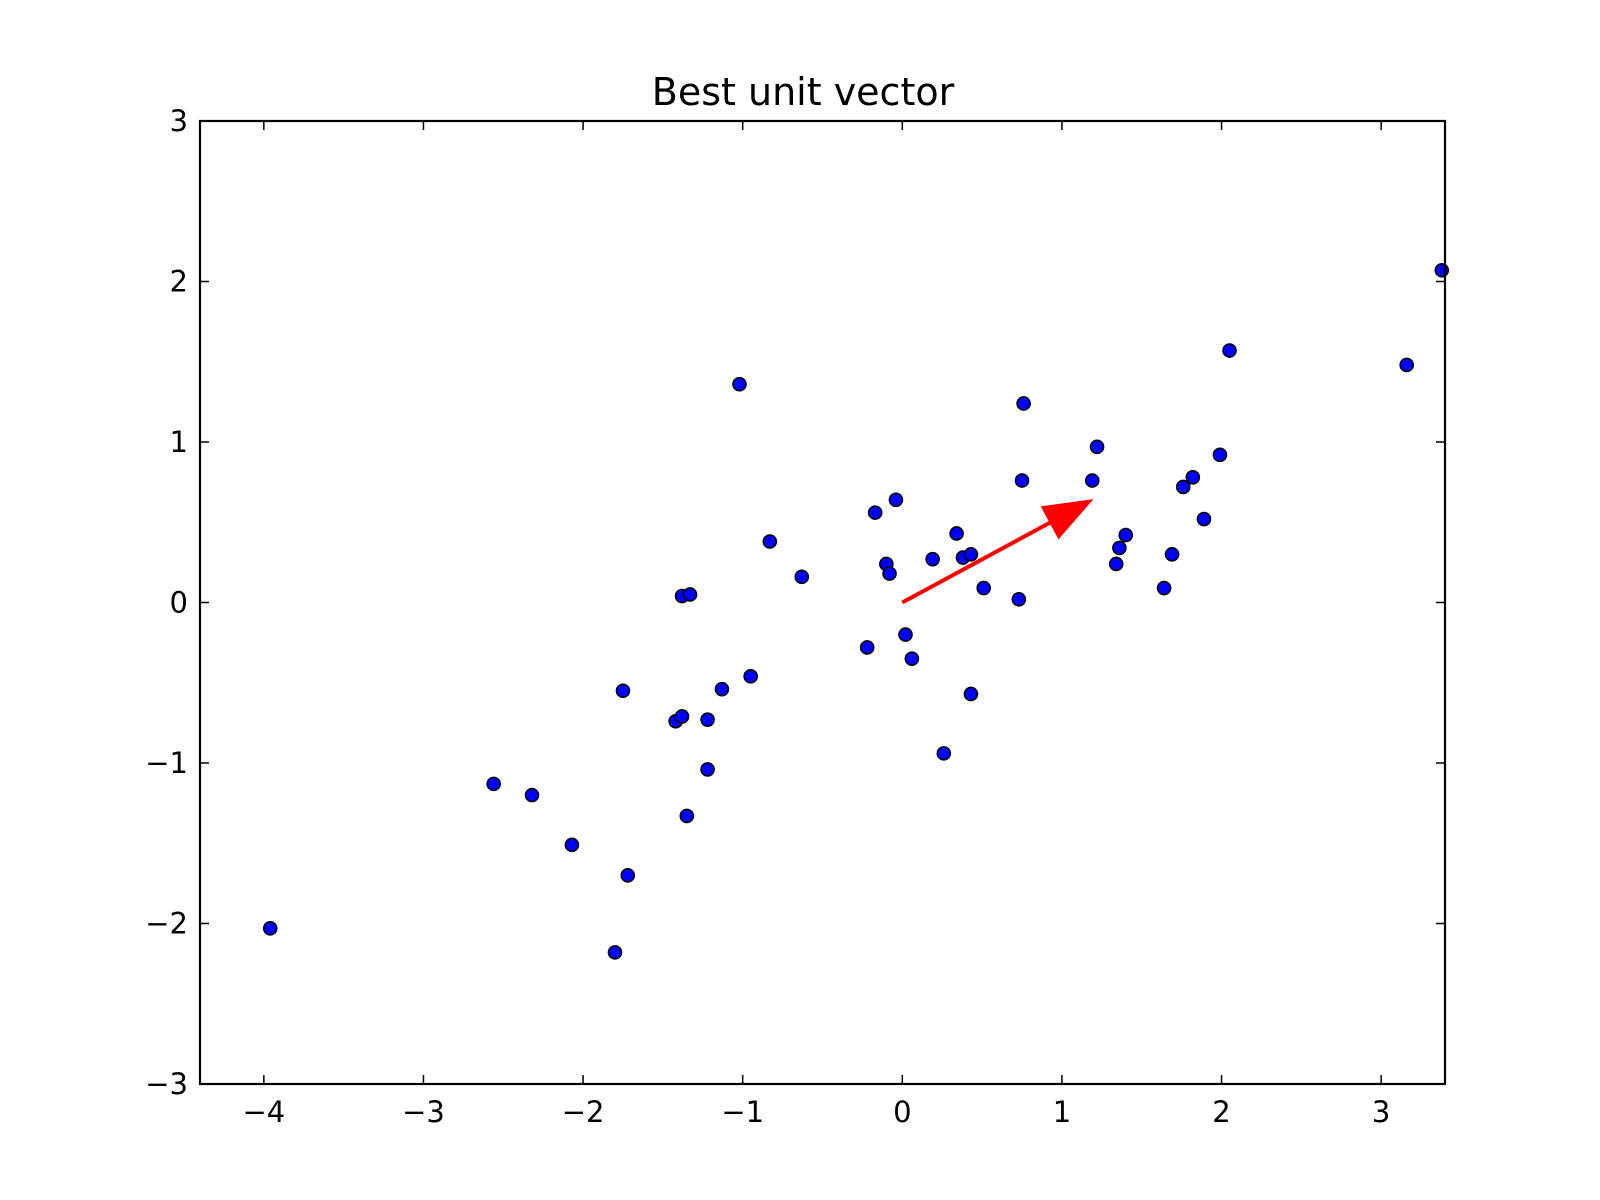 The width and height of the screenshot is (1600, 1200). What do you see at coordinates (583, 1112) in the screenshot?
I see `x-tick-label: −2` at bounding box center [583, 1112].